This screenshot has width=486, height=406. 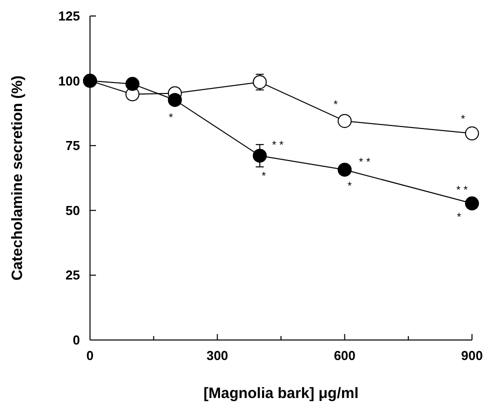 What do you see at coordinates (281, 393) in the screenshot?
I see `x-axis-title: [Magnolia bark] μg/ml` at bounding box center [281, 393].